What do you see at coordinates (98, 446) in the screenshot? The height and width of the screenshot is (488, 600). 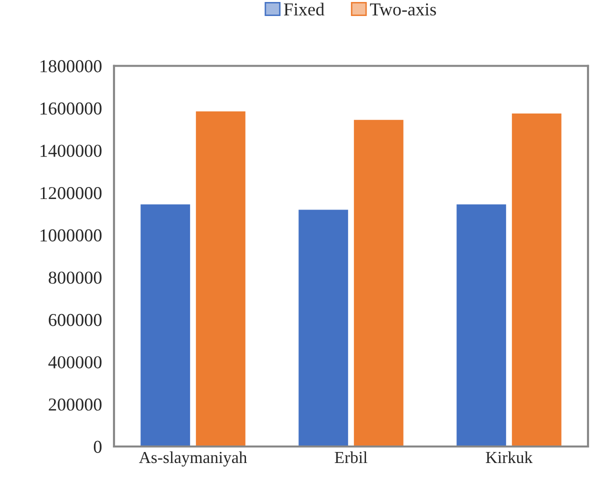 I see `y-tick-label: 0` at bounding box center [98, 446].